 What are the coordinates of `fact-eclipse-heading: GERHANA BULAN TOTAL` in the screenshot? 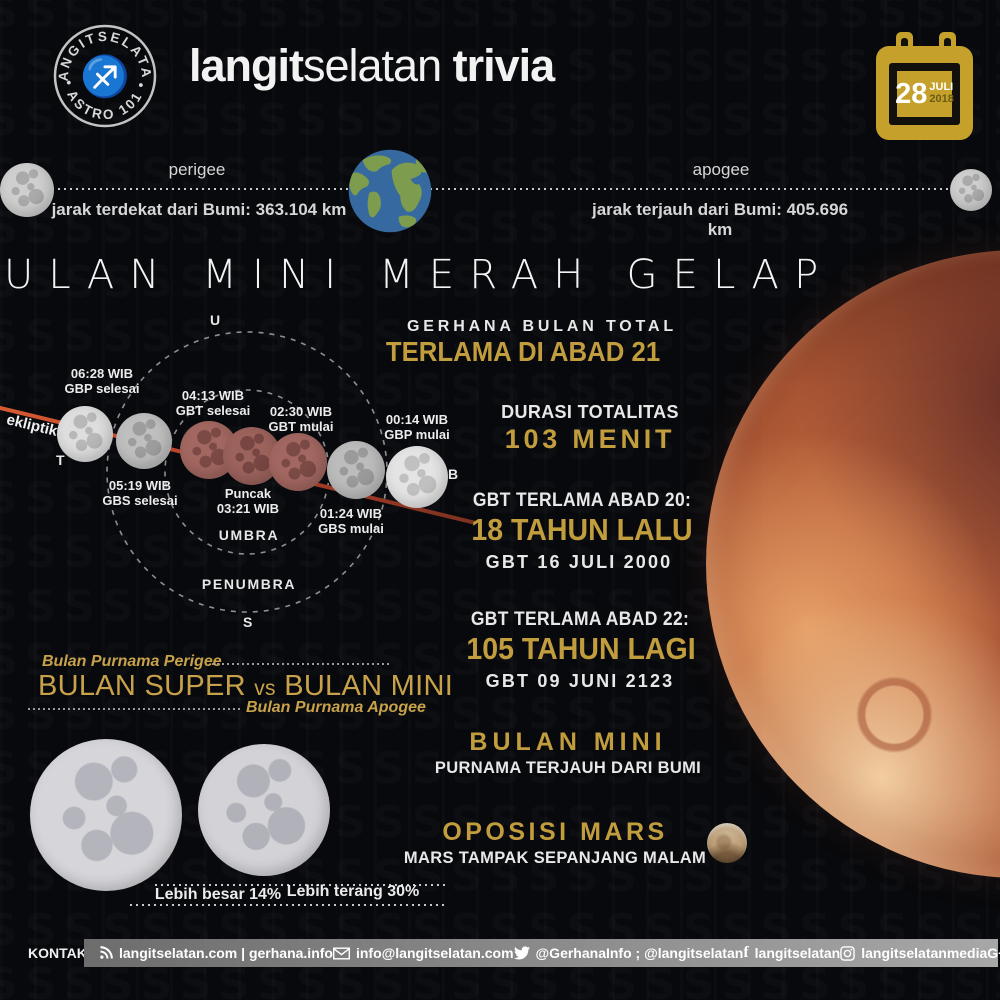 It's located at (542, 326).